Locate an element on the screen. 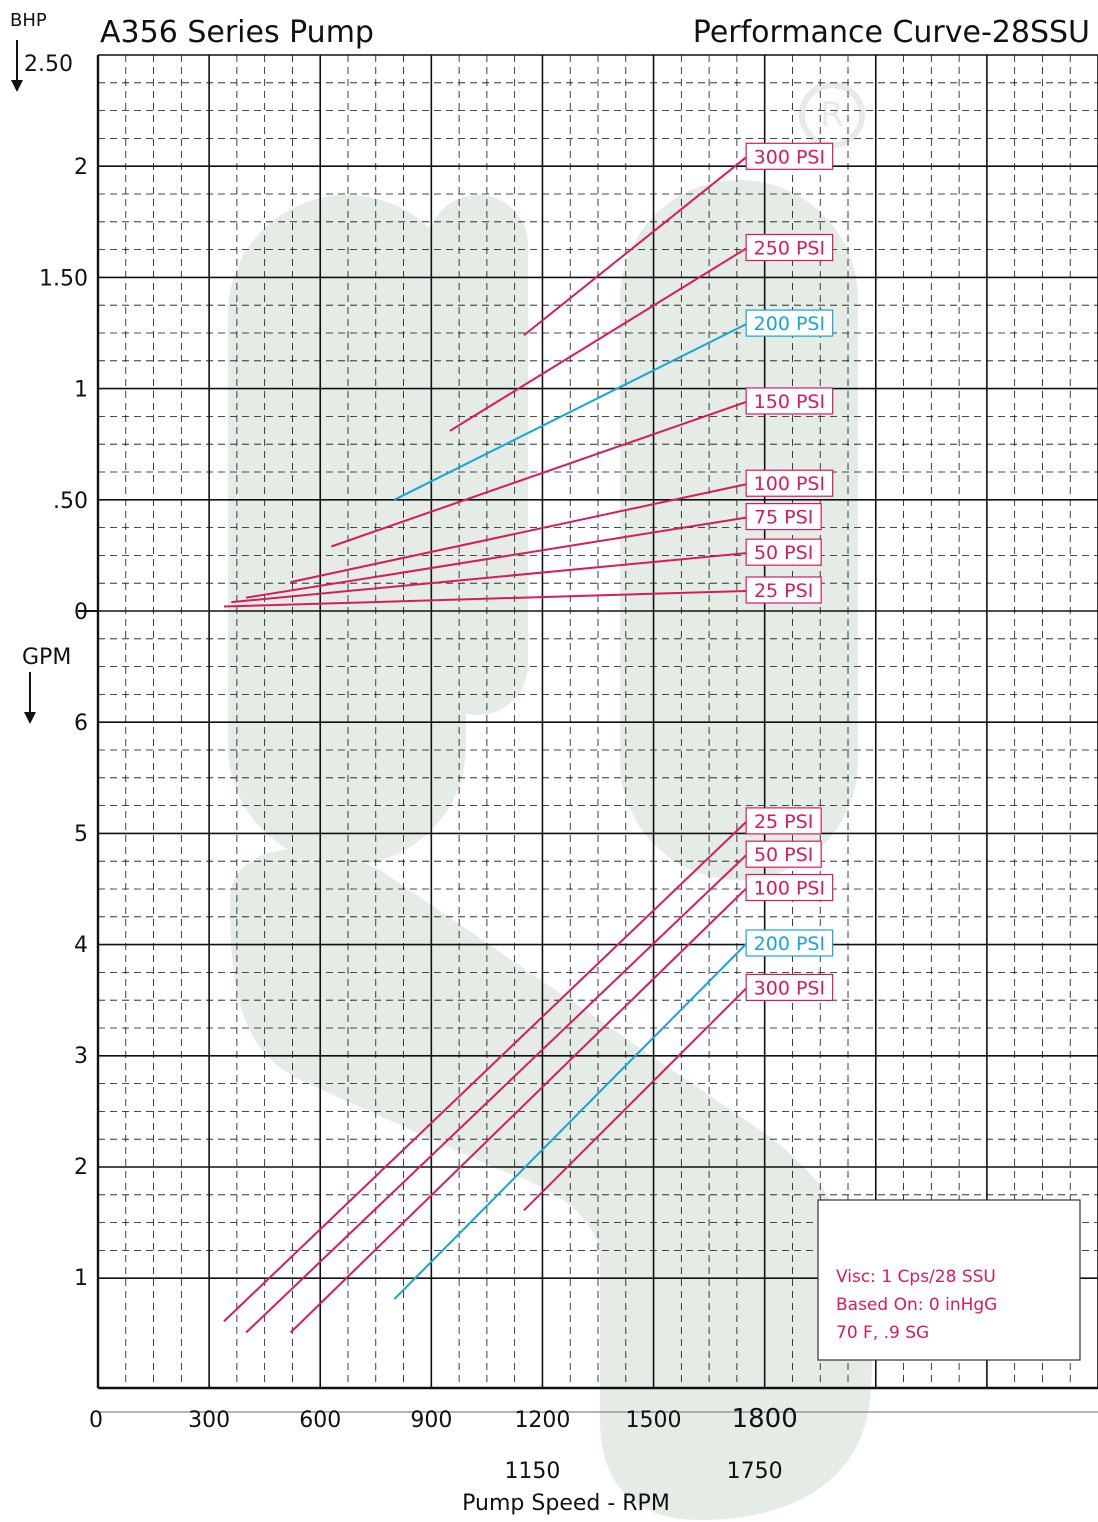 This screenshot has height=1522, width=1098. bhp-tick-label: .50 is located at coordinates (70, 501).